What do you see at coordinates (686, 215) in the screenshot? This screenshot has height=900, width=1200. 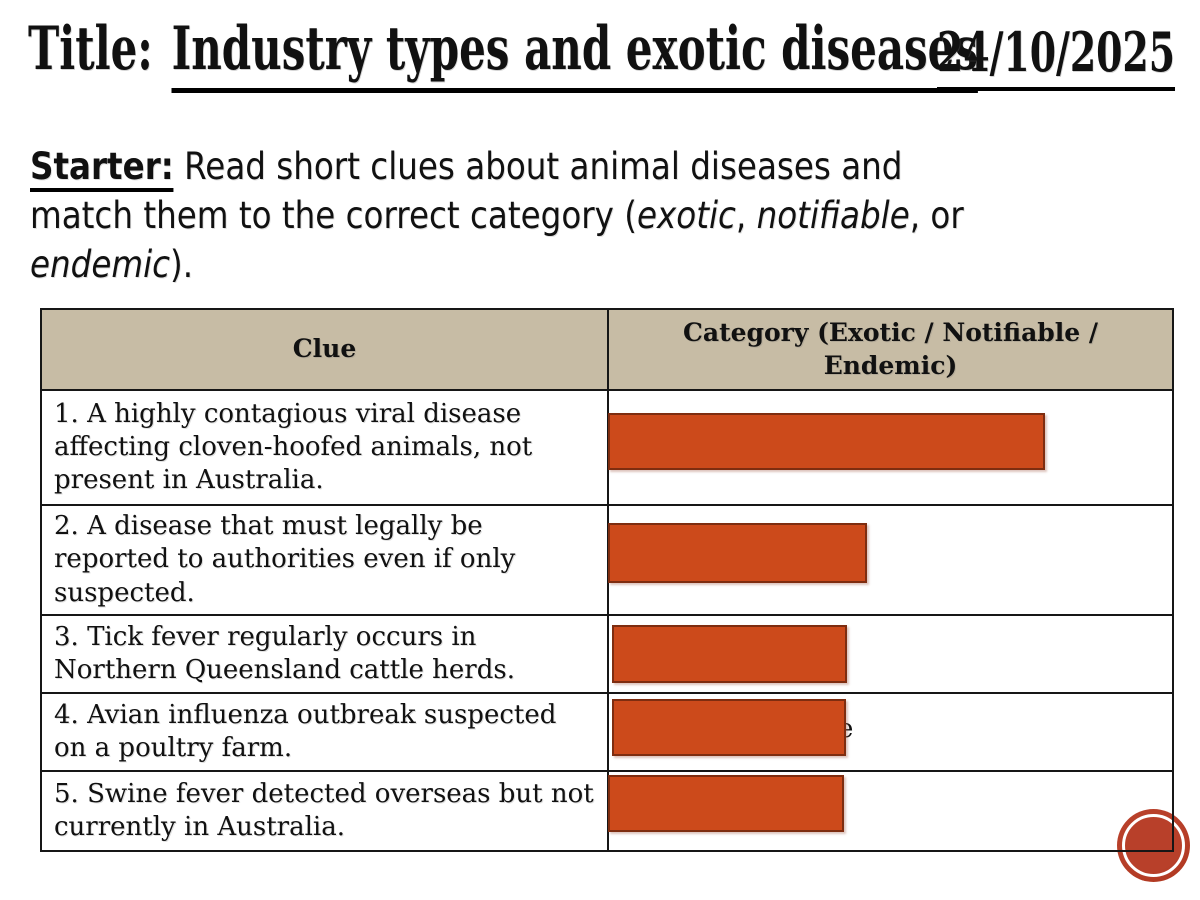 I see `starter-term-exotic: exotic` at bounding box center [686, 215].